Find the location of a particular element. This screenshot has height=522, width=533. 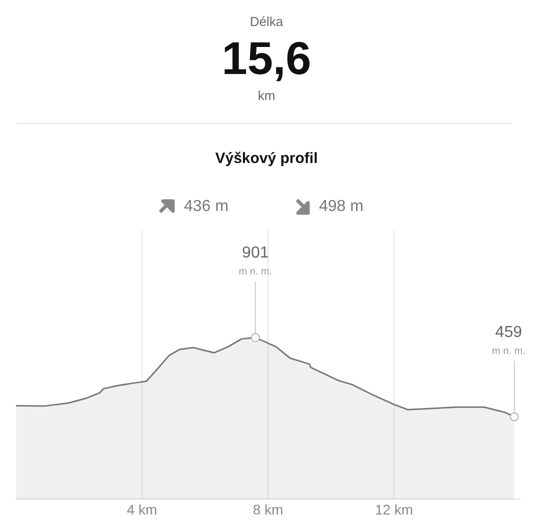

text: Délka is located at coordinates (266, 21).